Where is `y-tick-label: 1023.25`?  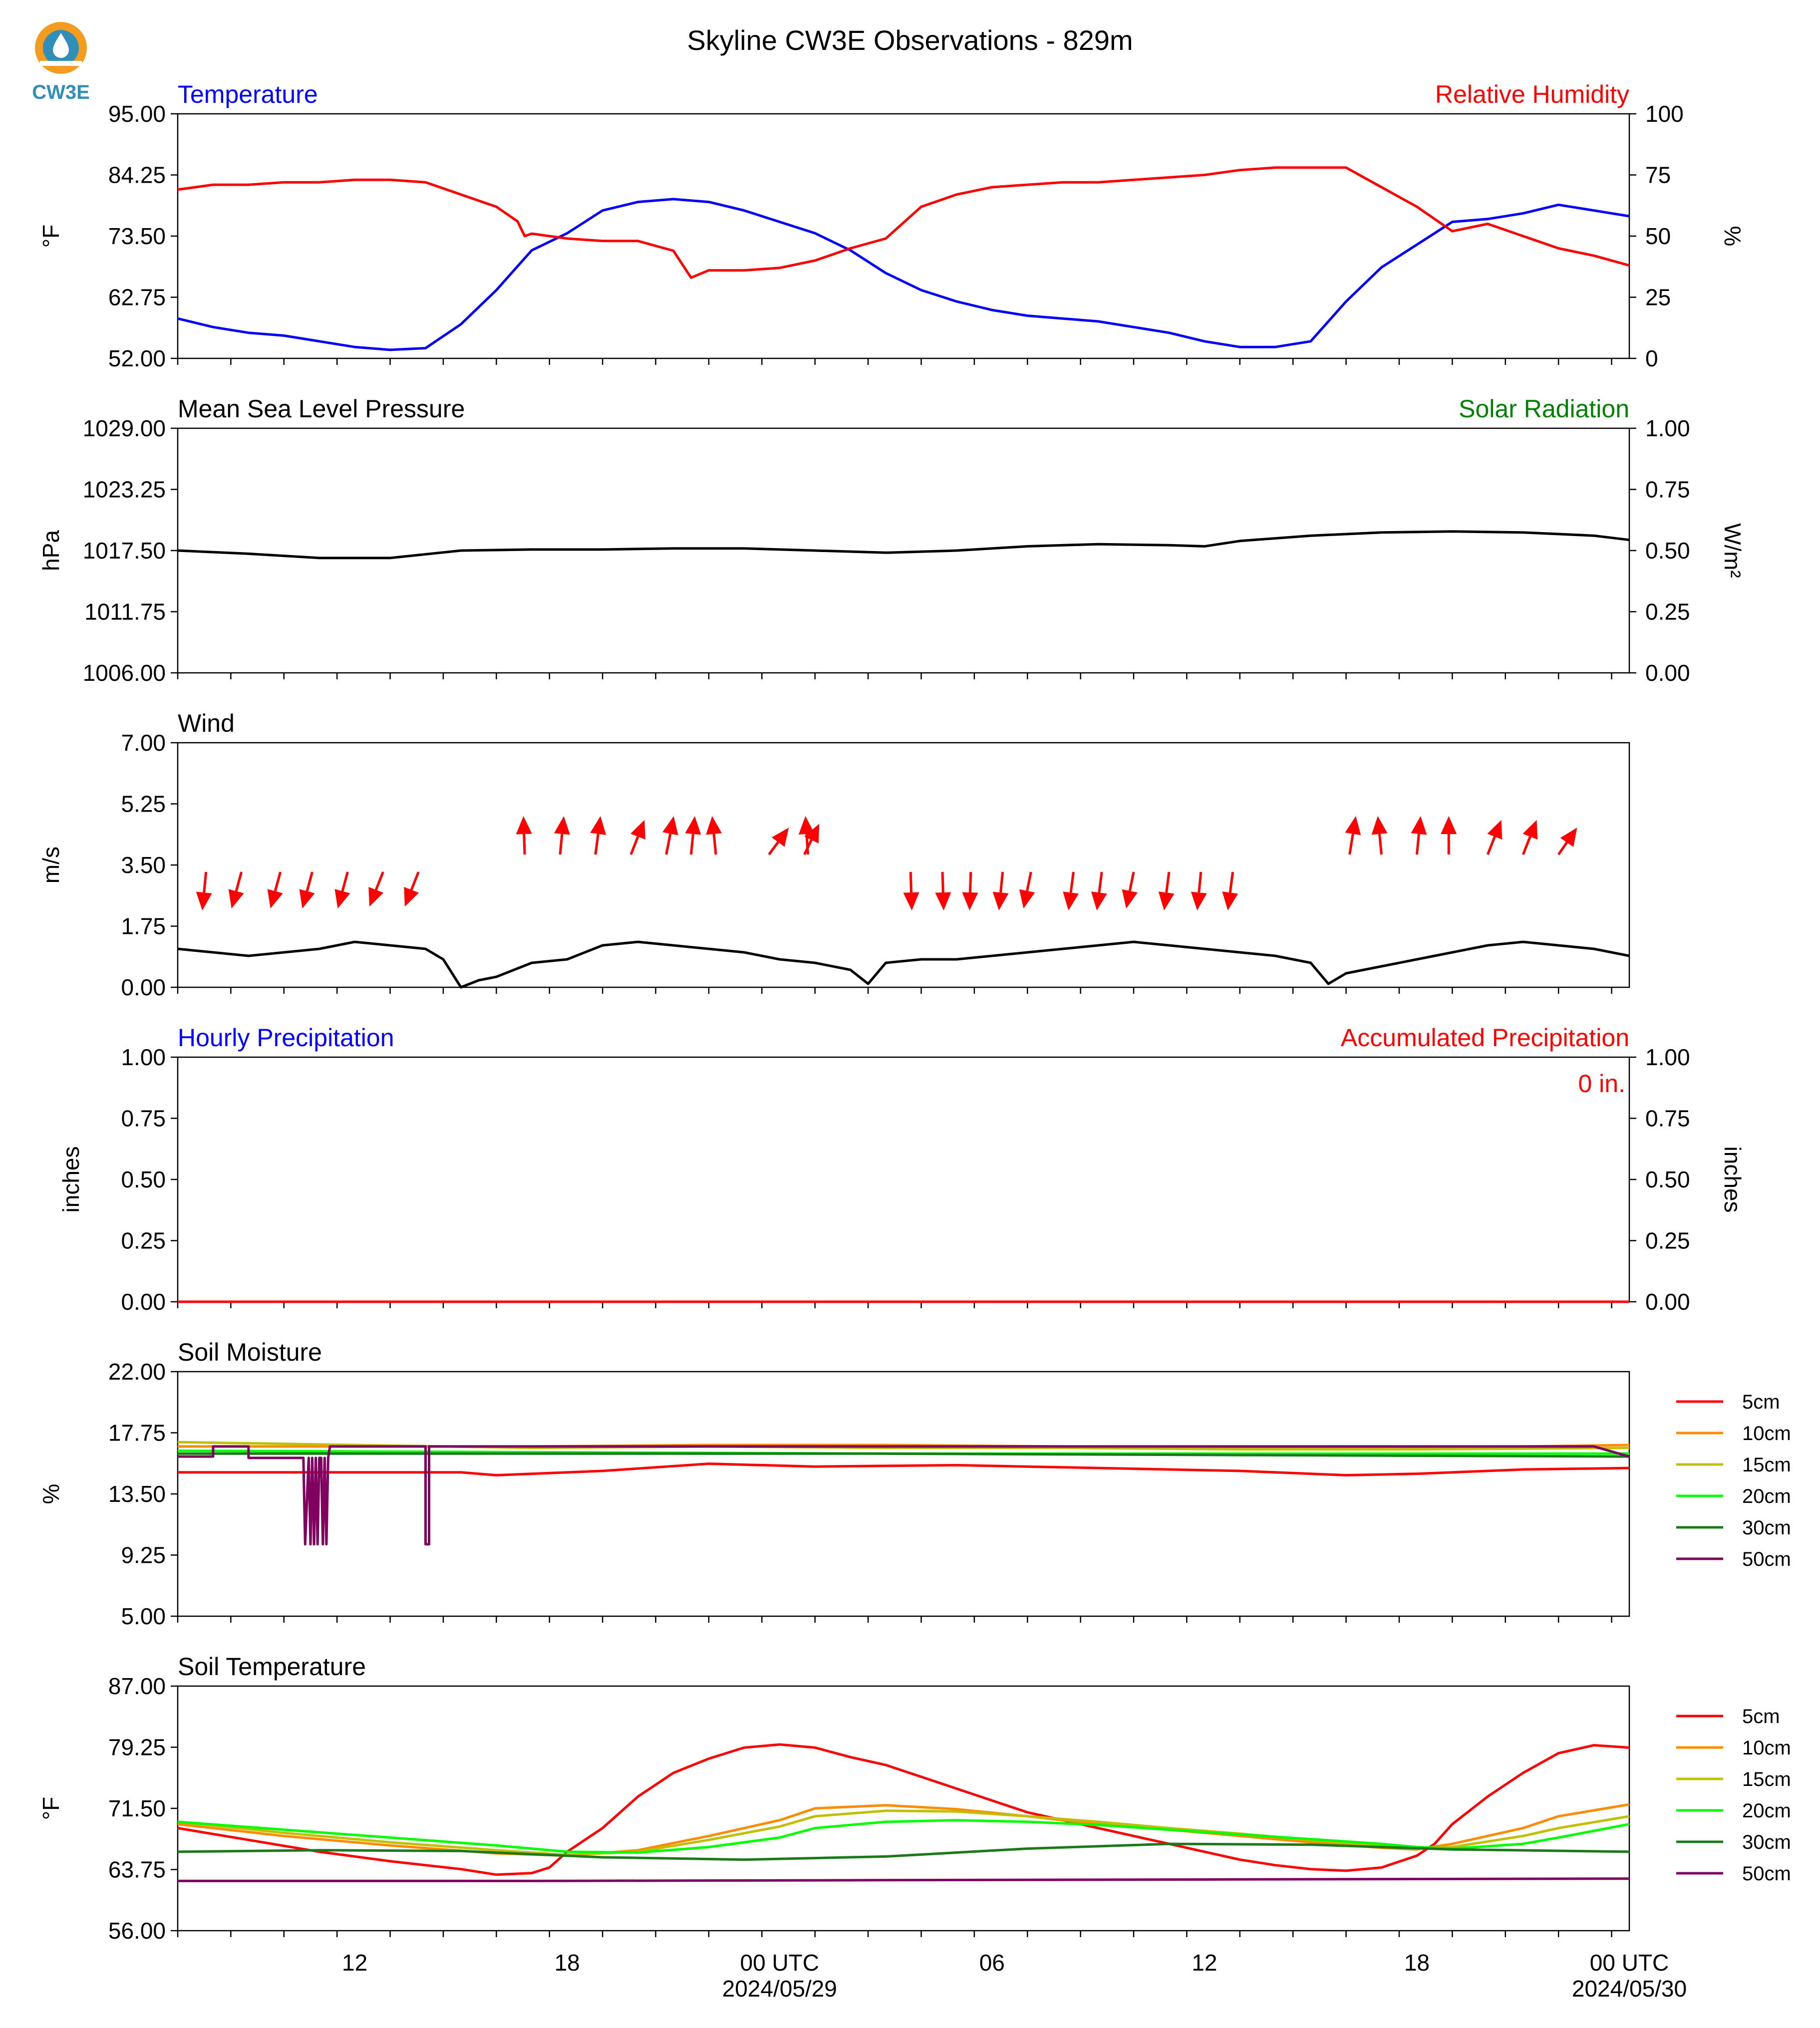 y-tick-label: 1023.25 is located at coordinates (124, 490).